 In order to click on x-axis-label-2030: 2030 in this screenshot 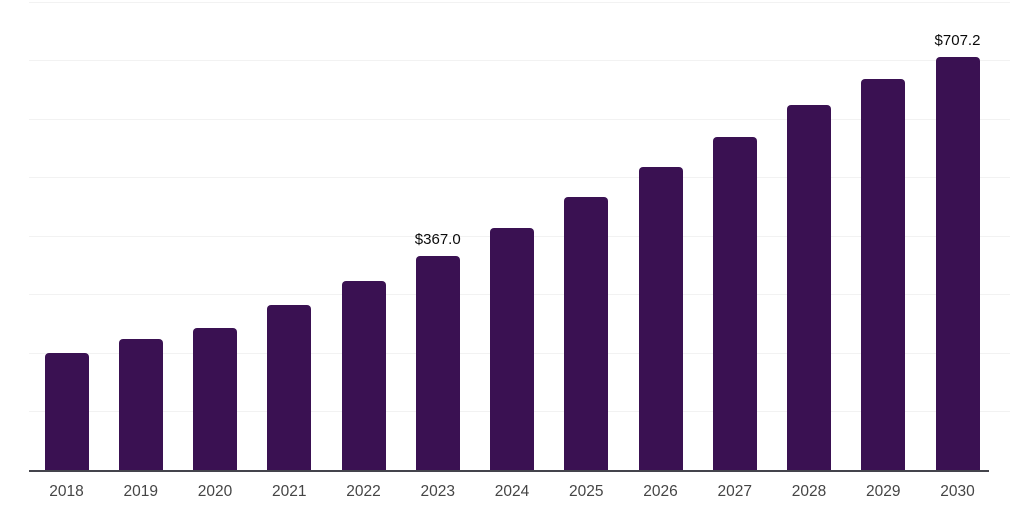, I will do `click(957, 491)`.